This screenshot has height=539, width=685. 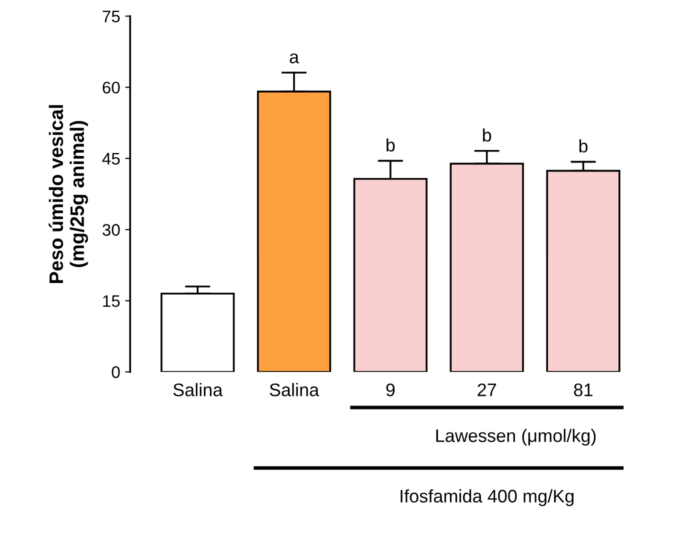 What do you see at coordinates (111, 301) in the screenshot?
I see `y-tick-label: 15` at bounding box center [111, 301].